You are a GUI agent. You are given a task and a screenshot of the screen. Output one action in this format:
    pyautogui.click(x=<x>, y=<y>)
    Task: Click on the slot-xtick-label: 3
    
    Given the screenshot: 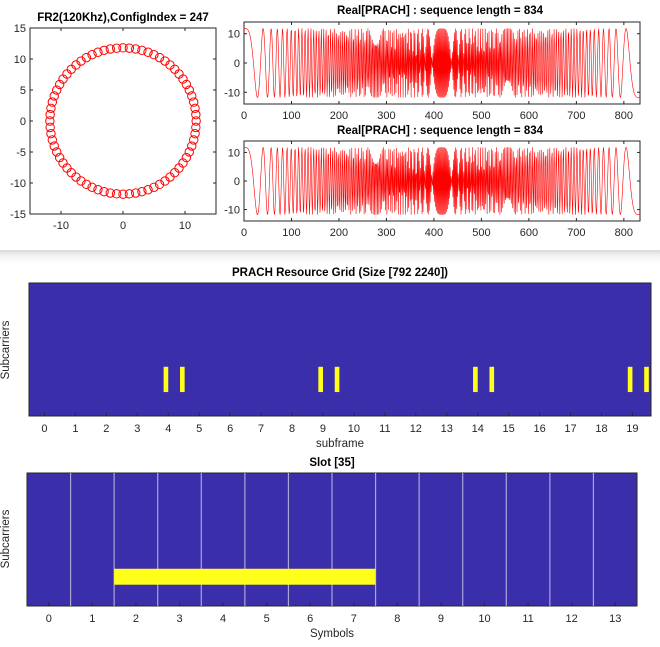 What is the action you would take?
    pyautogui.click(x=179, y=619)
    